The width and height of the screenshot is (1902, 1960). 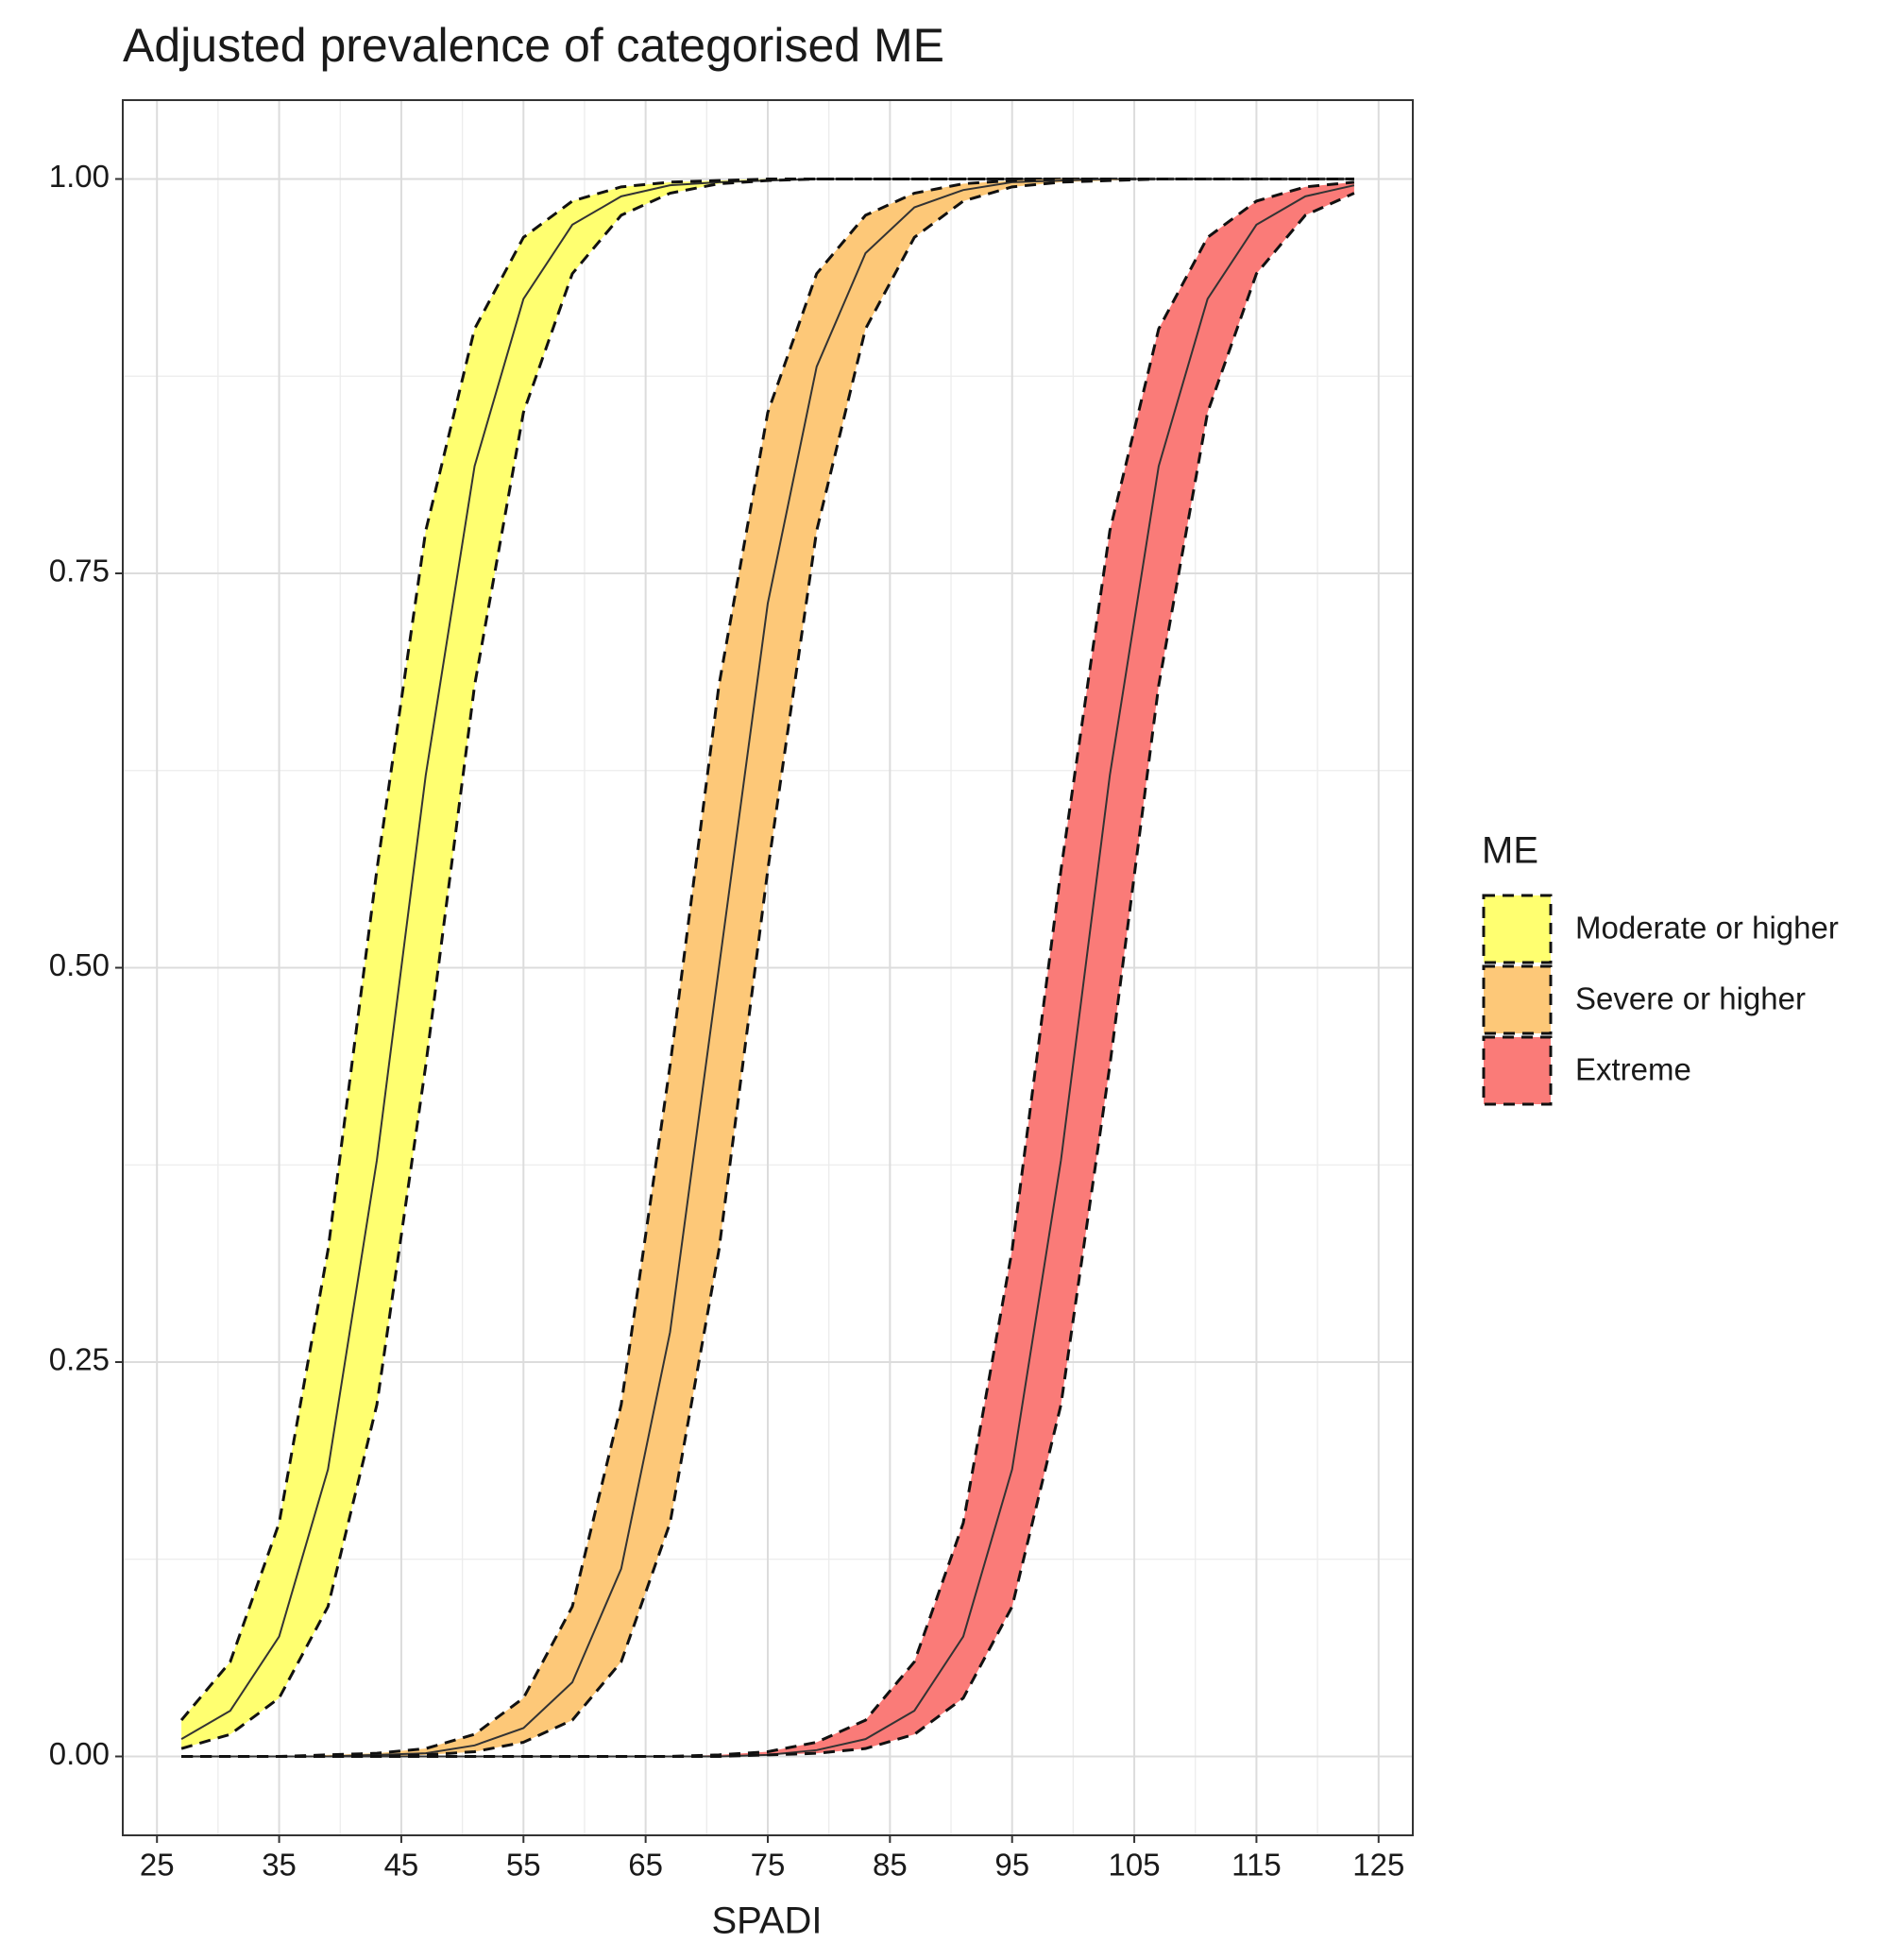 What do you see at coordinates (79, 1753) in the screenshot?
I see `y-tick-label: 0.00` at bounding box center [79, 1753].